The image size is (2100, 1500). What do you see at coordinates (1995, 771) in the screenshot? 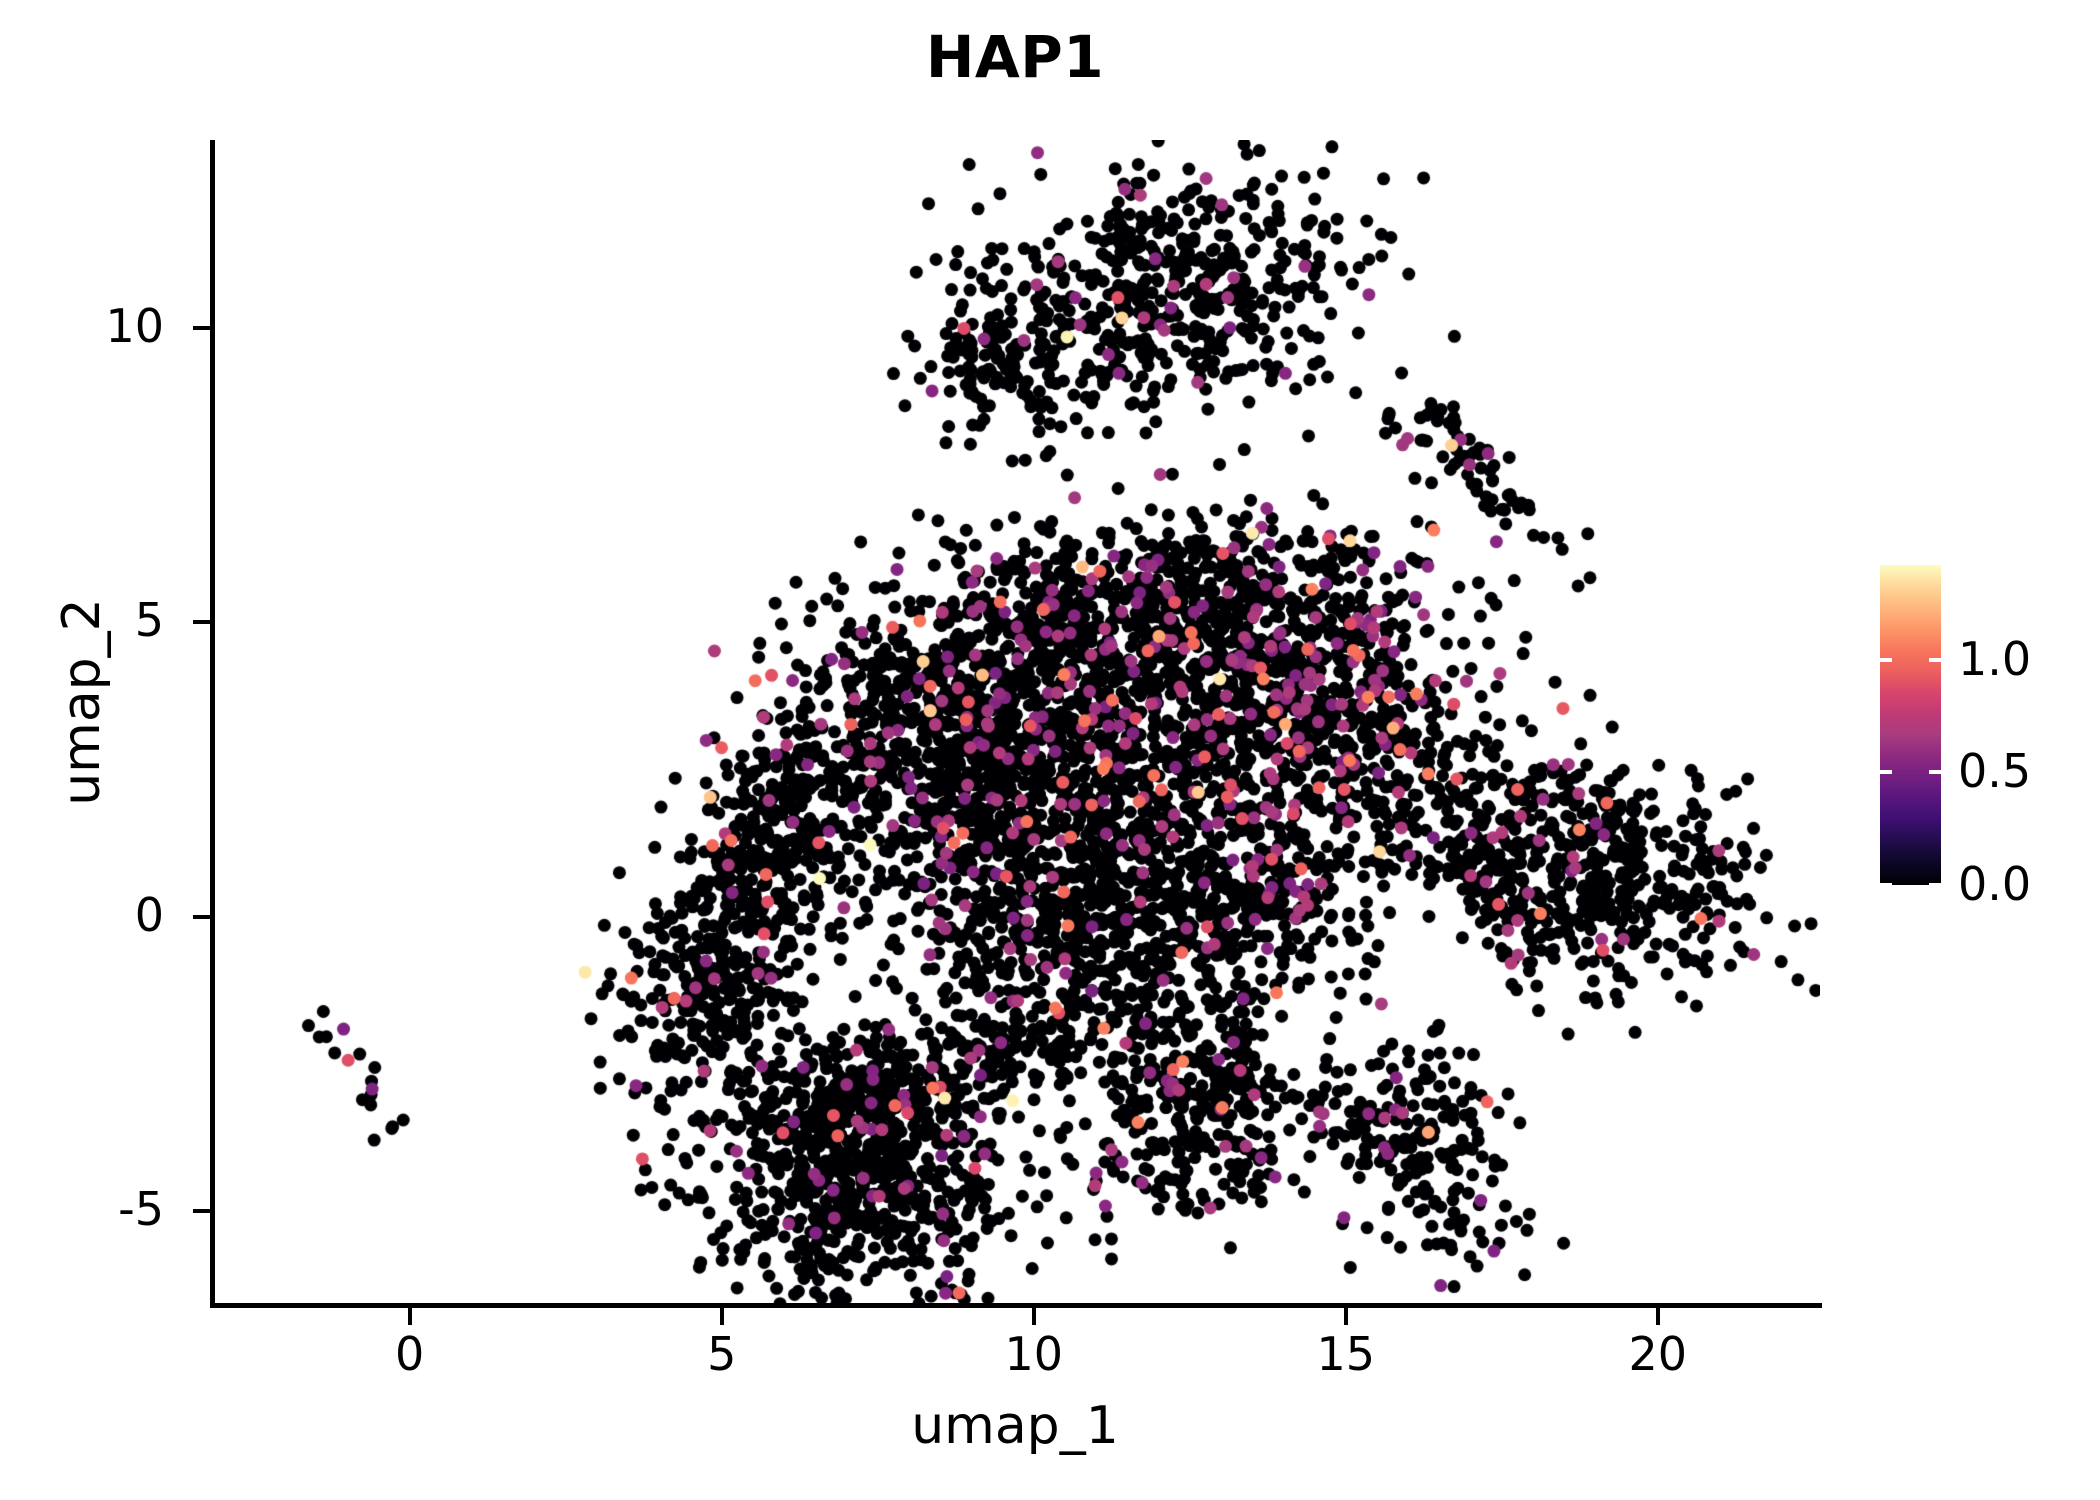
I see `colorbar-tick-label: 0.5` at bounding box center [1995, 771].